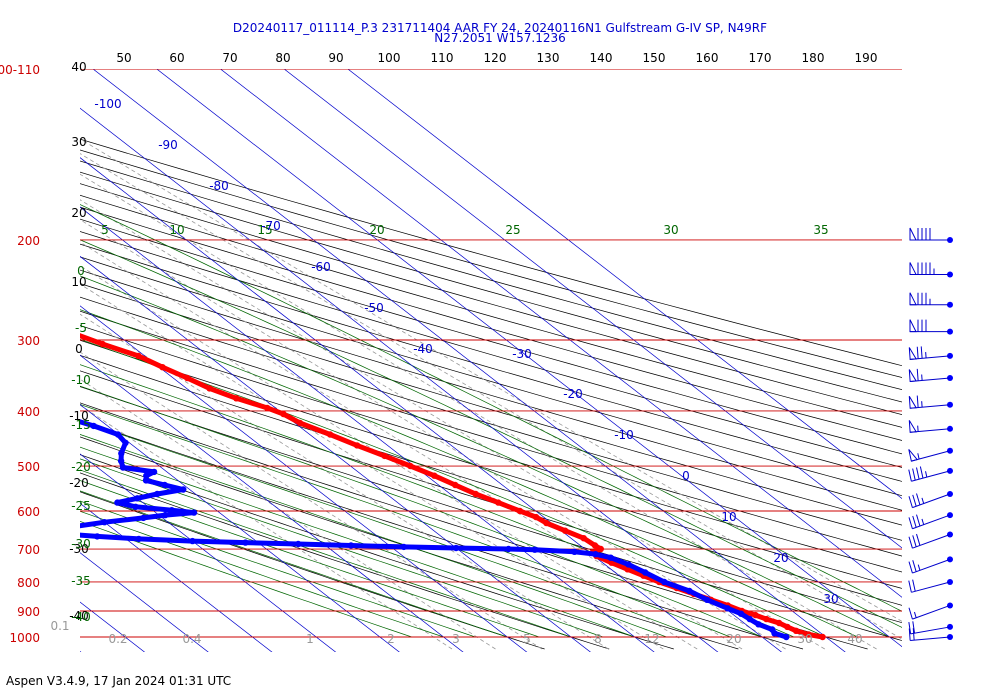  What do you see at coordinates (456, 639) in the screenshot?
I see `mixing-ratio-label: 3` at bounding box center [456, 639].